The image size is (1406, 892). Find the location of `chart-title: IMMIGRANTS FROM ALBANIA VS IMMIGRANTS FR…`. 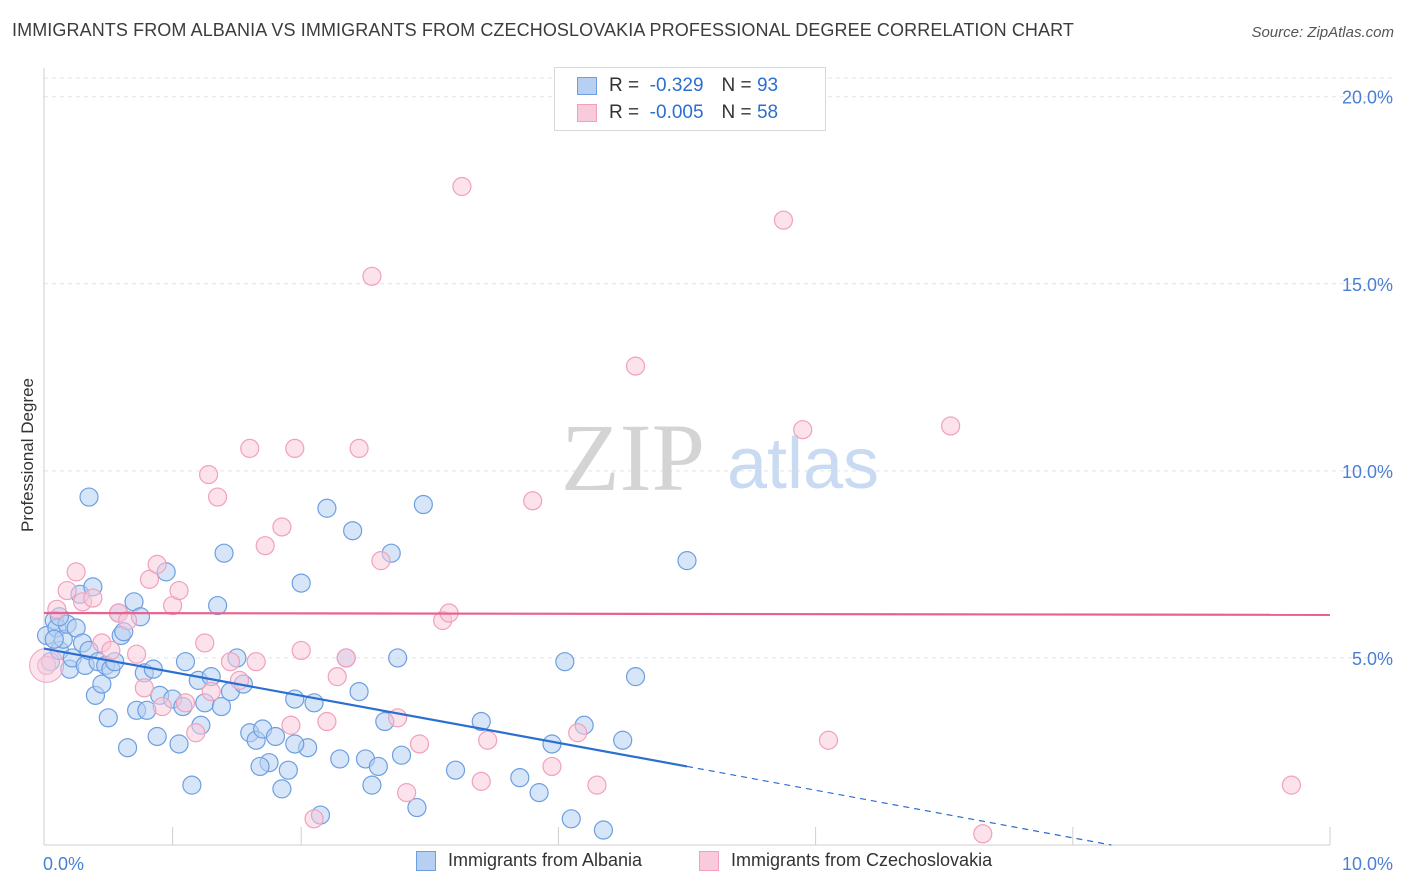

chart-title: IMMIGRANTS FROM ALBANIA VS IMMIGRANTS FR… is located at coordinates (543, 30).